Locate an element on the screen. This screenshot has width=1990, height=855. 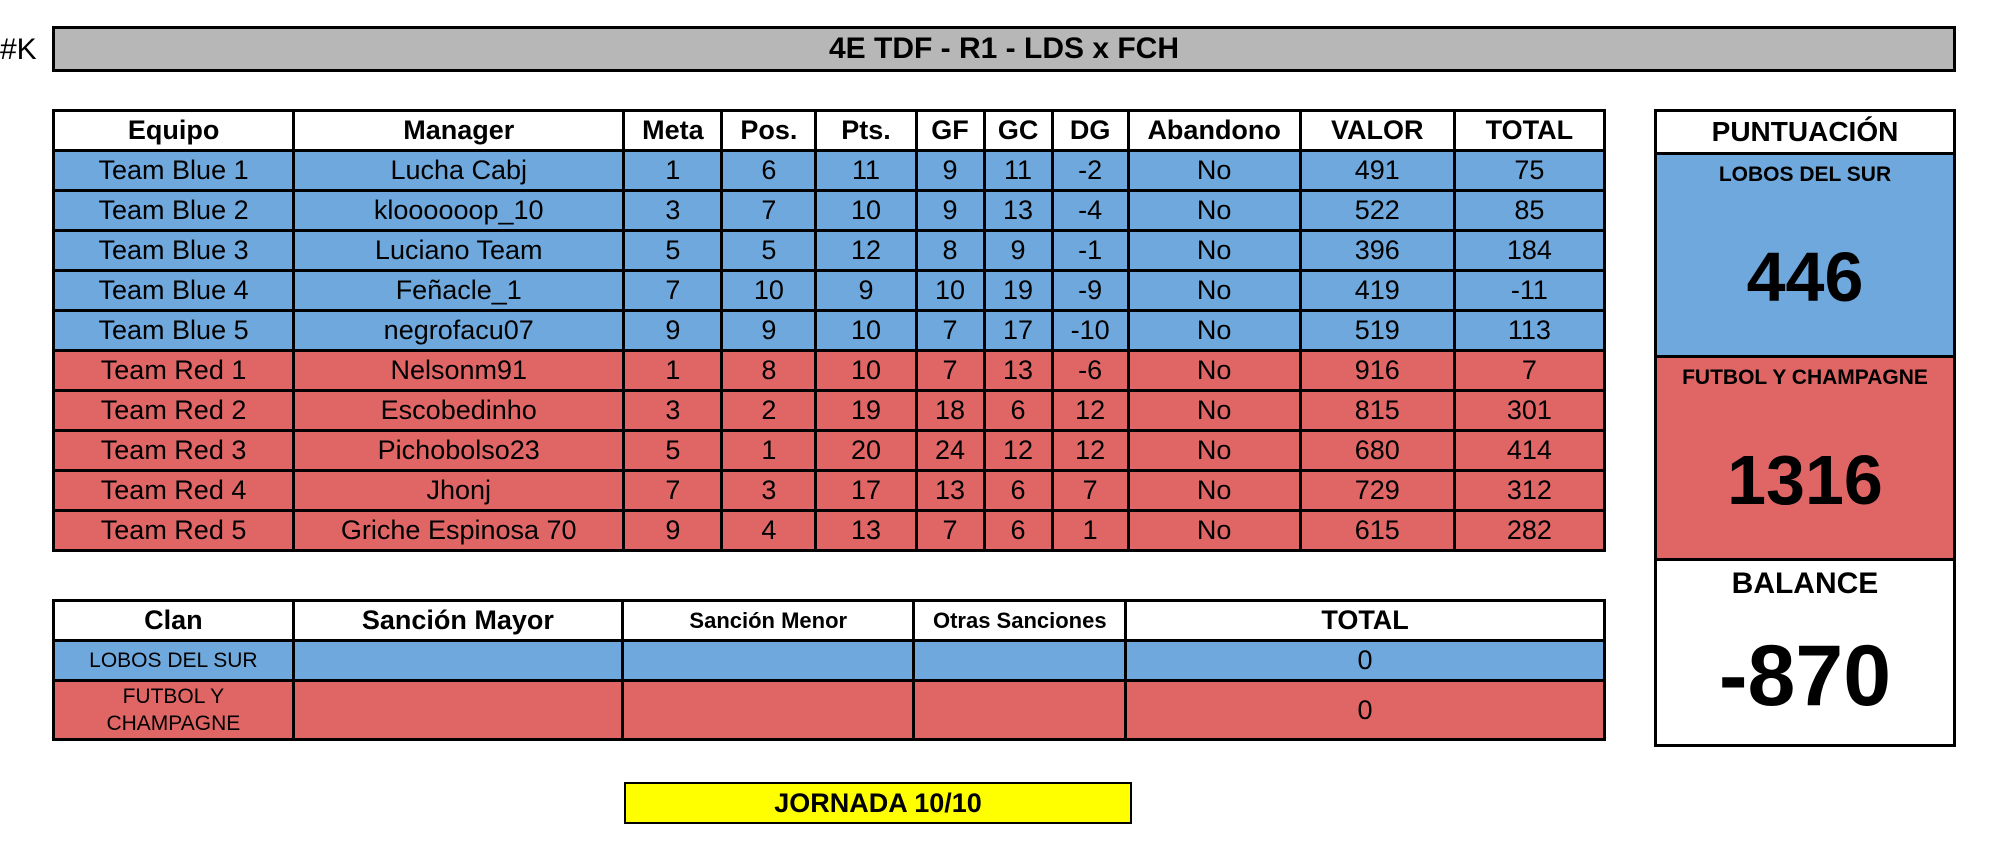
cell-pts: 17 is located at coordinates (866, 490).